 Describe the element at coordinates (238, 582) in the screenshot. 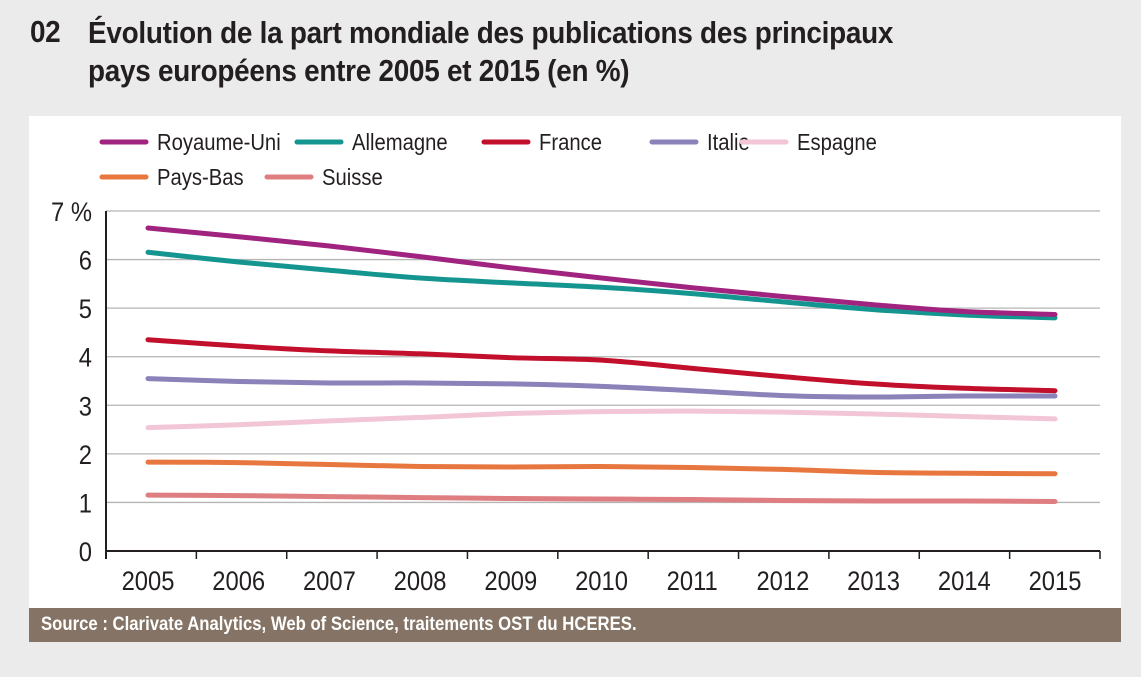

I see `x-tick-label: 2006` at that location.